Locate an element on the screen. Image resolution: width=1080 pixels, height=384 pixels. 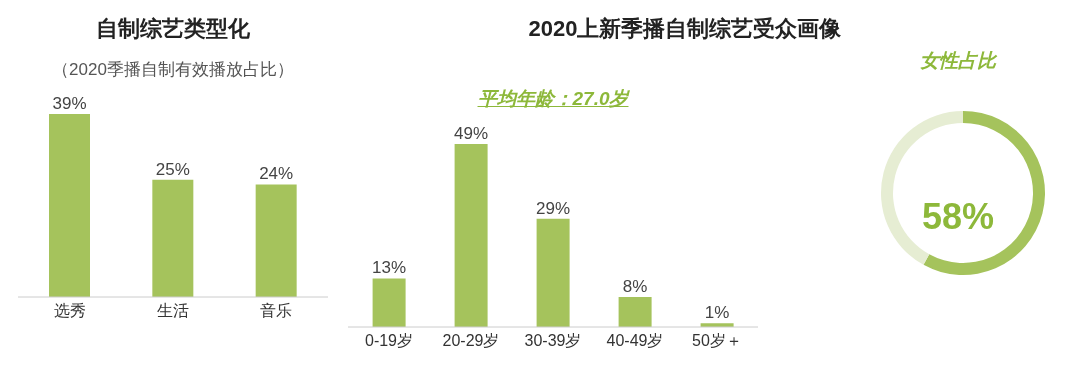
donut-slice is located at coordinates (984, 193).